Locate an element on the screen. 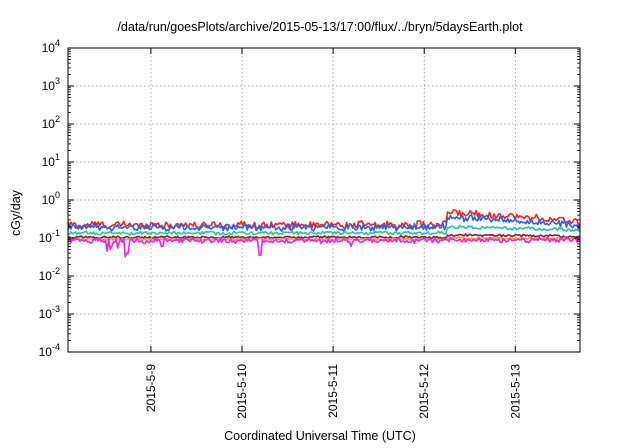 This screenshot has height=448, width=640. y-axis-label: cGy/day is located at coordinates (16, 213).